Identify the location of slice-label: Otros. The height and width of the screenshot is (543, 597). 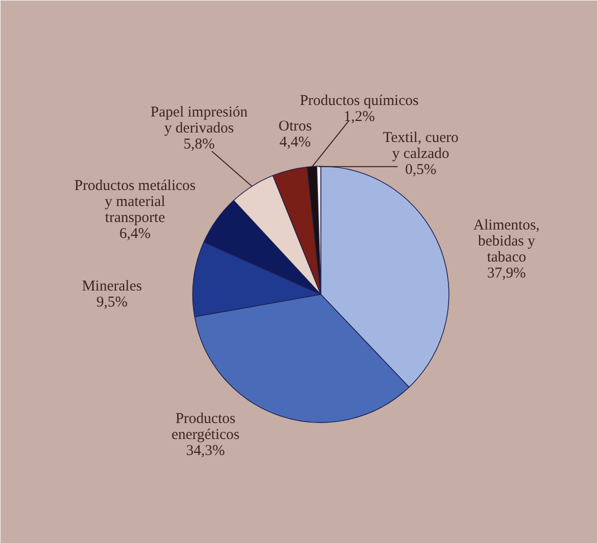
(295, 126).